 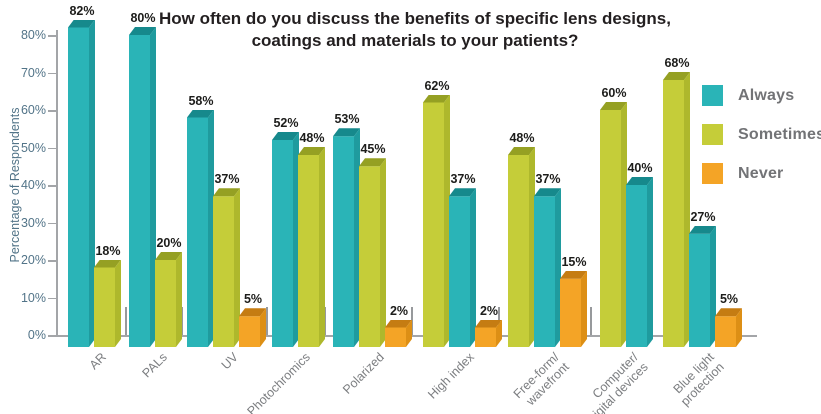 What do you see at coordinates (347, 119) in the screenshot?
I see `bar-value-label: 53%` at bounding box center [347, 119].